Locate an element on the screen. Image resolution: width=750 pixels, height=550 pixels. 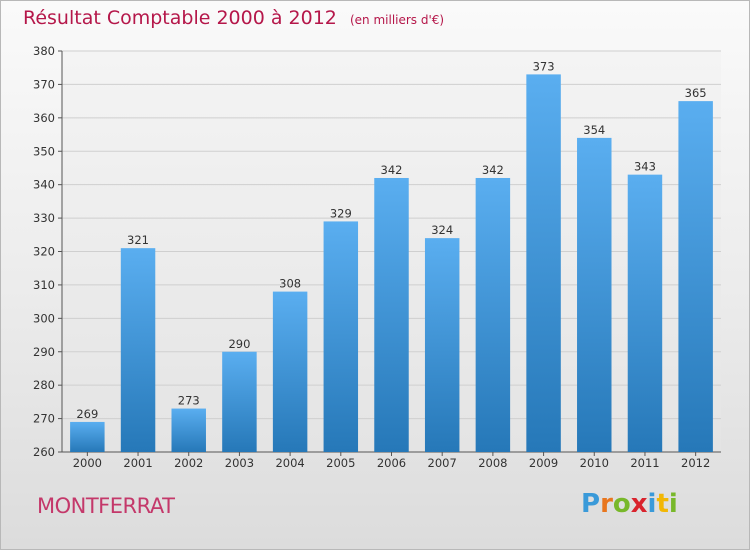
y-tick-label: 360 is located at coordinates (44, 118).